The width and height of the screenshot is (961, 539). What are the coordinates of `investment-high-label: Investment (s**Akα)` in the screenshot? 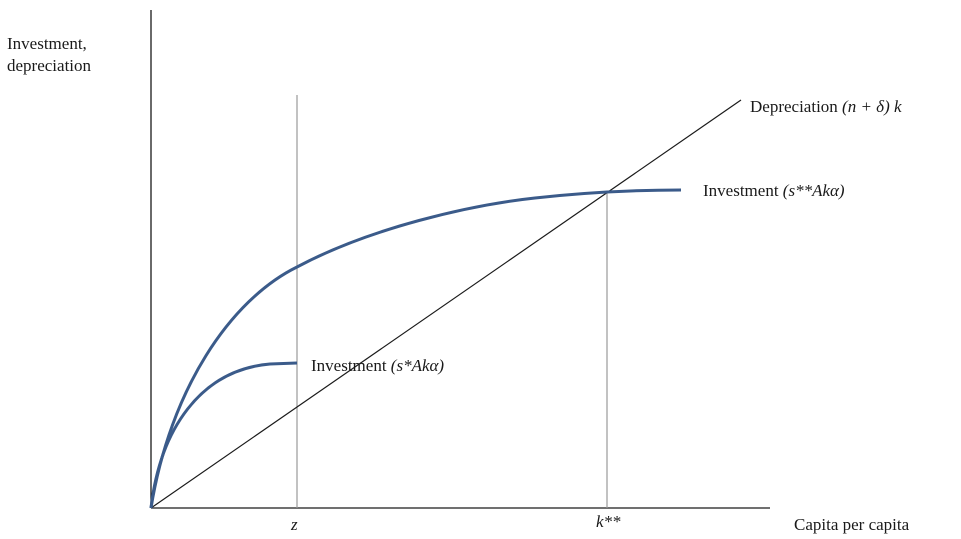 It's located at (774, 191).